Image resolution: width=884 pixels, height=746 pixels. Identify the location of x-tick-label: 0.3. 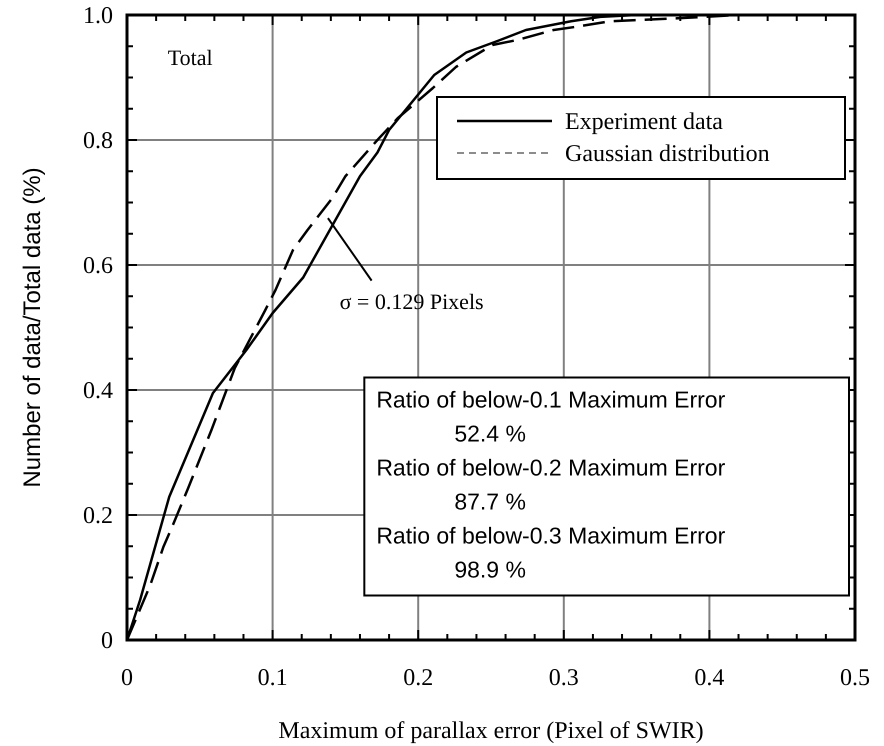
(563, 678).